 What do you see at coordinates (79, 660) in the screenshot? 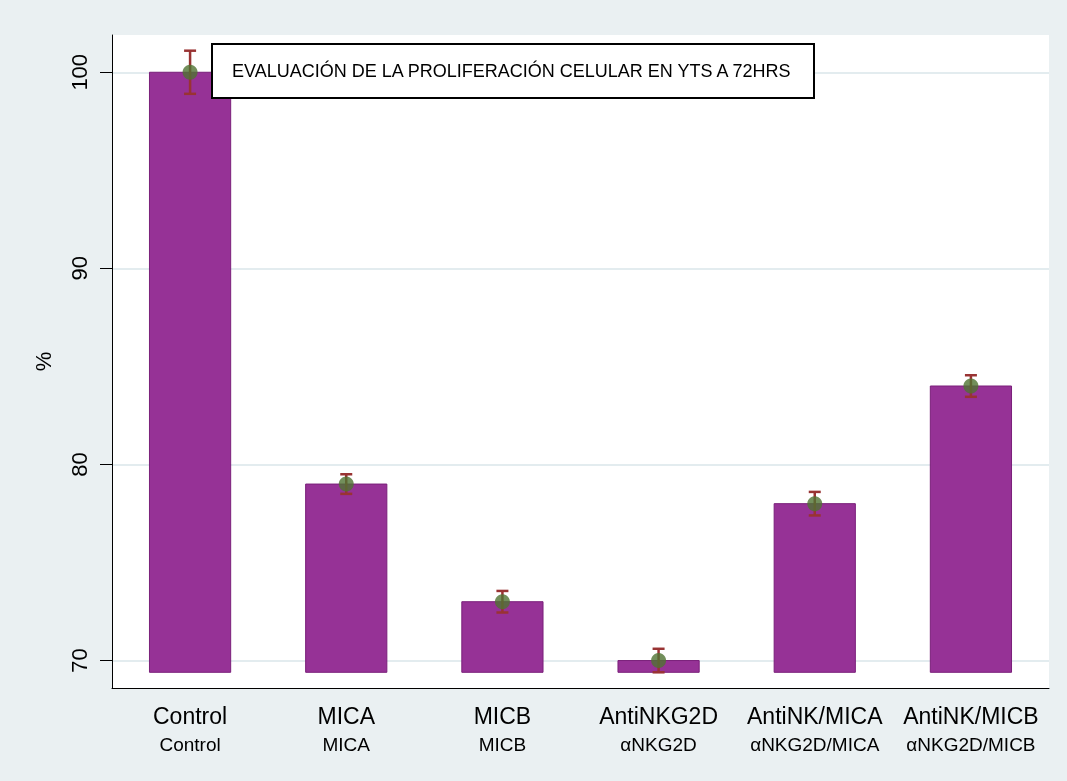
I see `y-tick-label: 70` at bounding box center [79, 660].